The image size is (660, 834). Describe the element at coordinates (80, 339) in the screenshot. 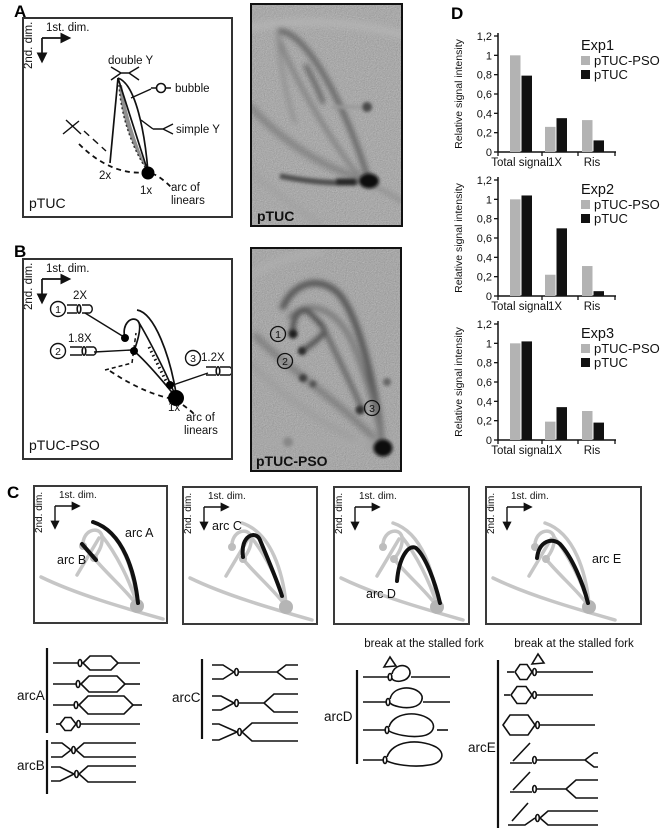

I see `spot2-size-label: 1.8X` at that location.